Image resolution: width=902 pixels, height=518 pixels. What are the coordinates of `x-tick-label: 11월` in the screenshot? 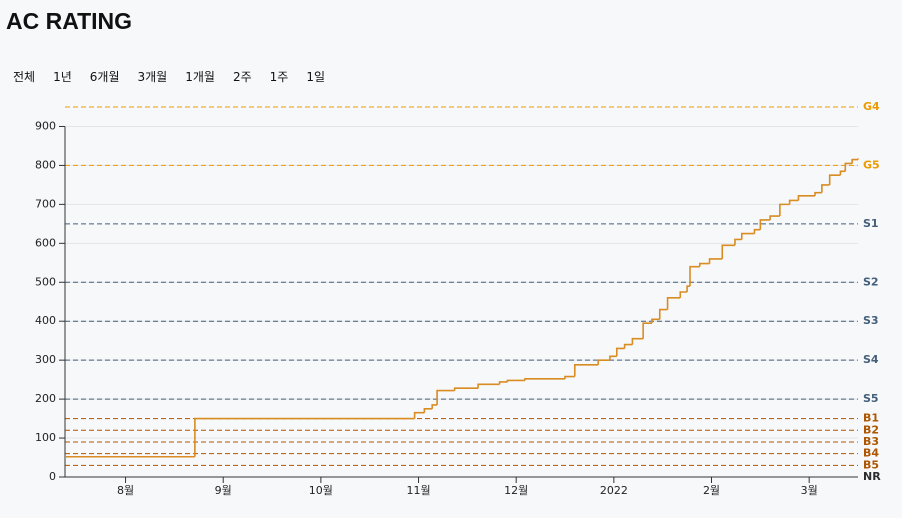 It's located at (418, 490).